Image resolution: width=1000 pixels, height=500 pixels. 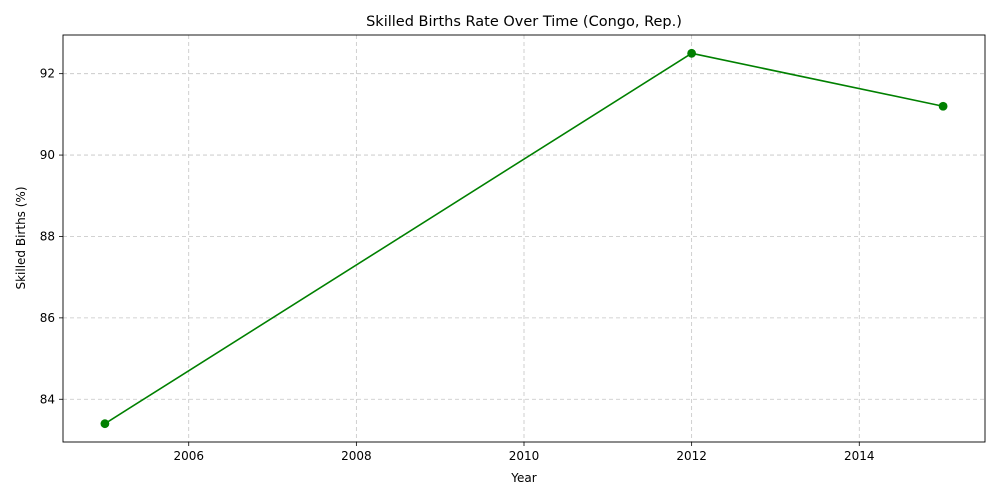 What do you see at coordinates (47, 74) in the screenshot?
I see `y-tick-label: 92` at bounding box center [47, 74].